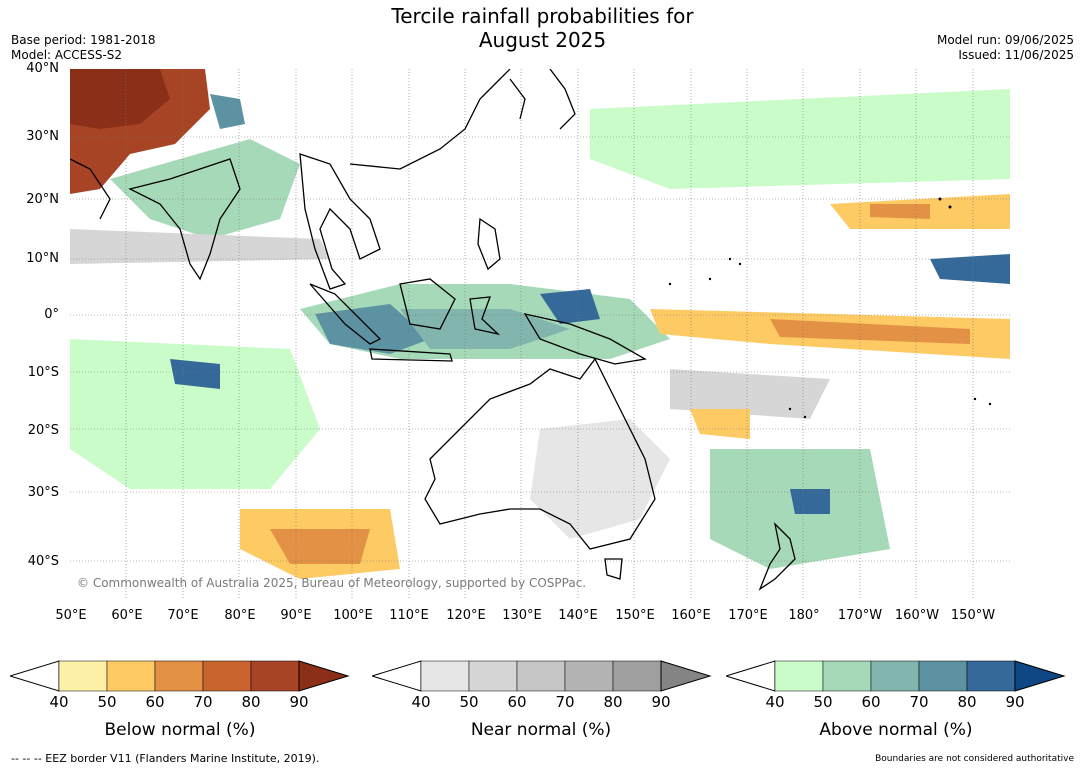 The height and width of the screenshot is (770, 1085). What do you see at coordinates (860, 615) in the screenshot?
I see `lon-label: 170°W` at bounding box center [860, 615].